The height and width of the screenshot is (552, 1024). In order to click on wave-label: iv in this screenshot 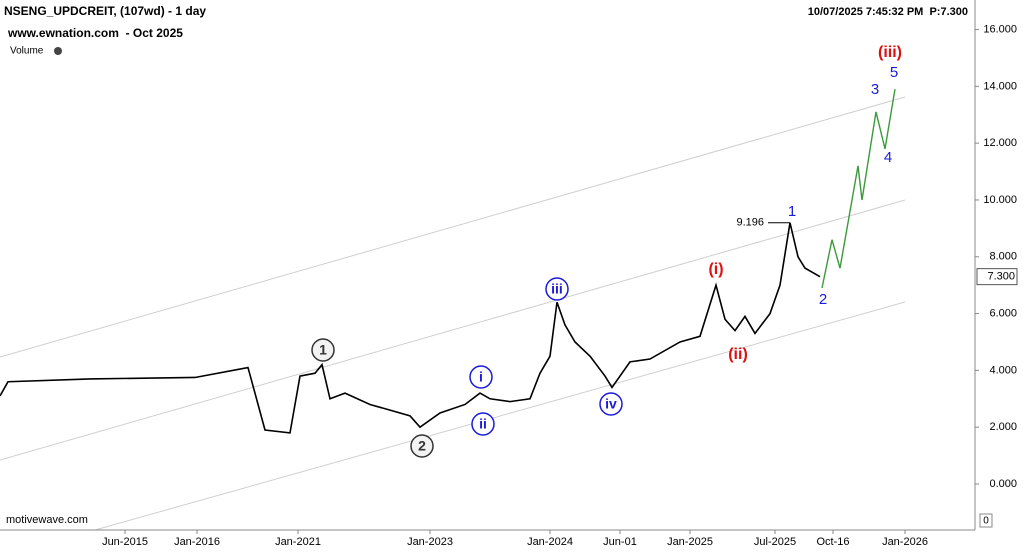, I will do `click(611, 404)`.